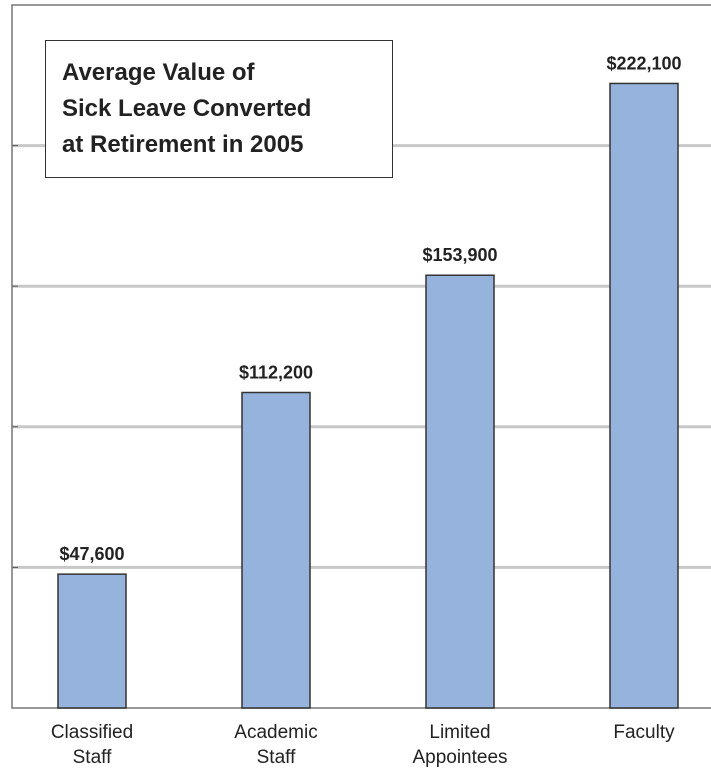 The image size is (711, 778). What do you see at coordinates (459, 255) in the screenshot?
I see `value-label: $153,900` at bounding box center [459, 255].